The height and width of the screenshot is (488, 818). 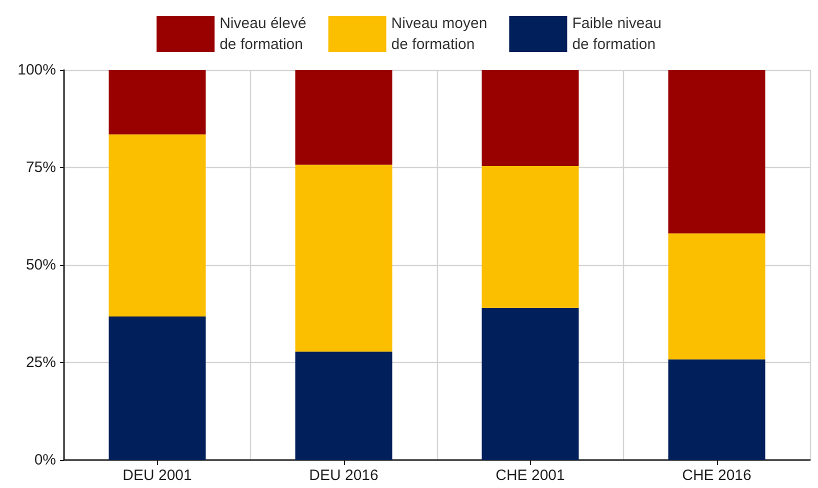 I want to click on legend-label: Niveau moyen de formation, so click(x=439, y=34).